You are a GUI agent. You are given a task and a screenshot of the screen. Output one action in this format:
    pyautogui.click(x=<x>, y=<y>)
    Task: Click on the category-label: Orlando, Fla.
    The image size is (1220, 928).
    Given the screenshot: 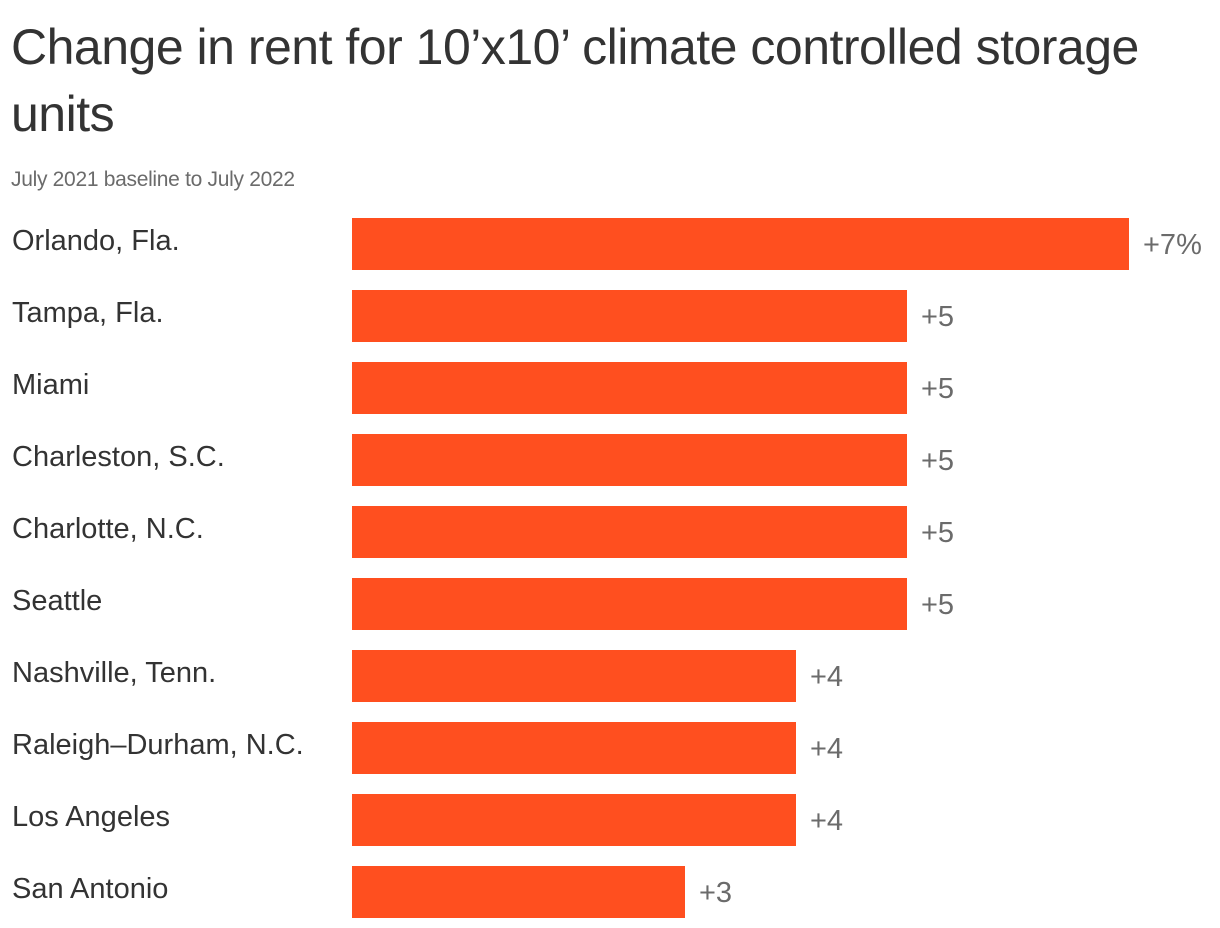 What is the action you would take?
    pyautogui.click(x=96, y=241)
    